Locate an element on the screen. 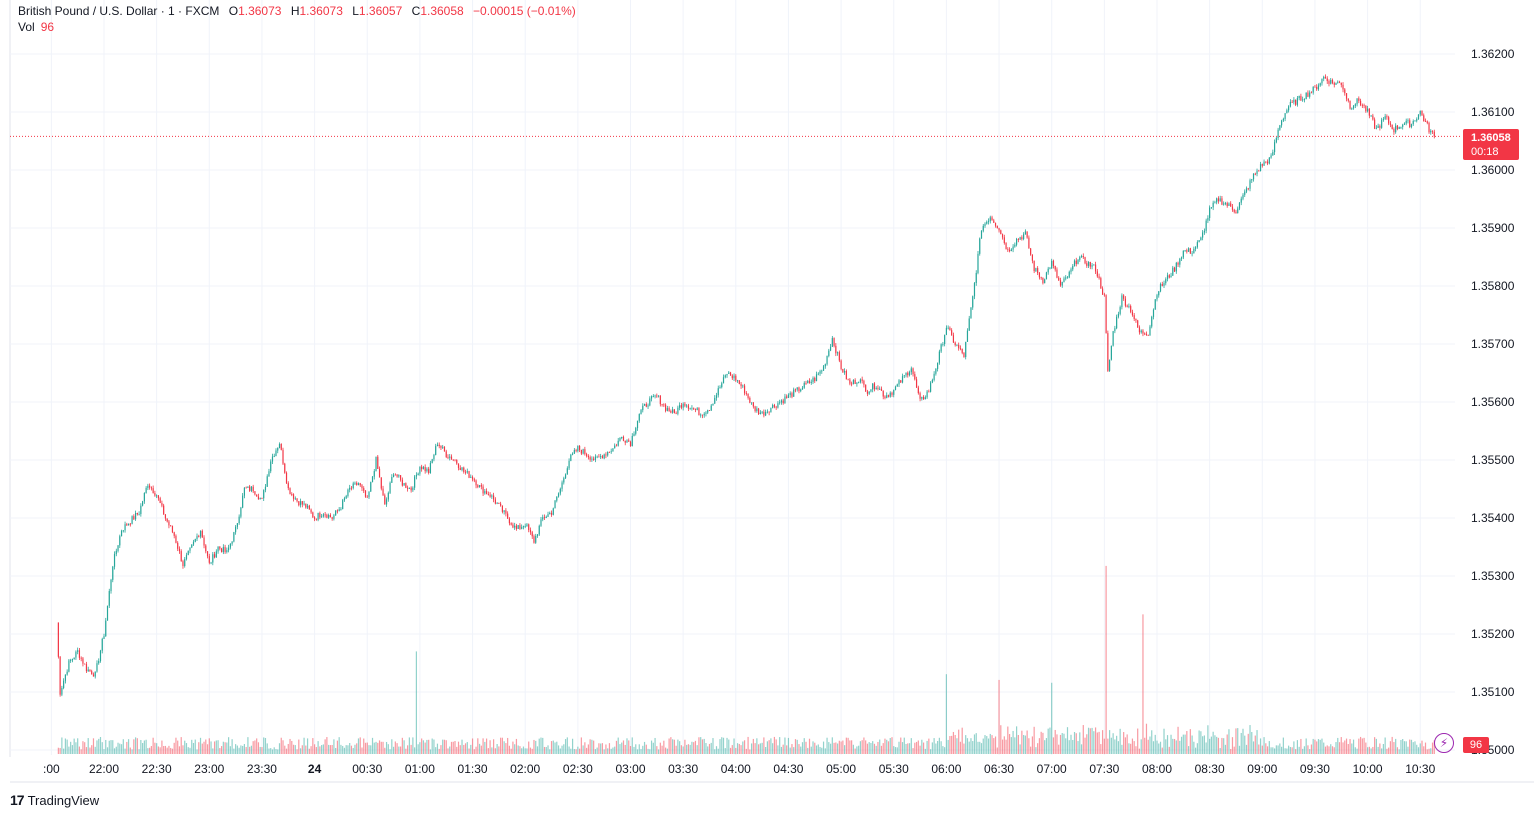  tradingview-brand: 17 TradingView is located at coordinates (54, 800).